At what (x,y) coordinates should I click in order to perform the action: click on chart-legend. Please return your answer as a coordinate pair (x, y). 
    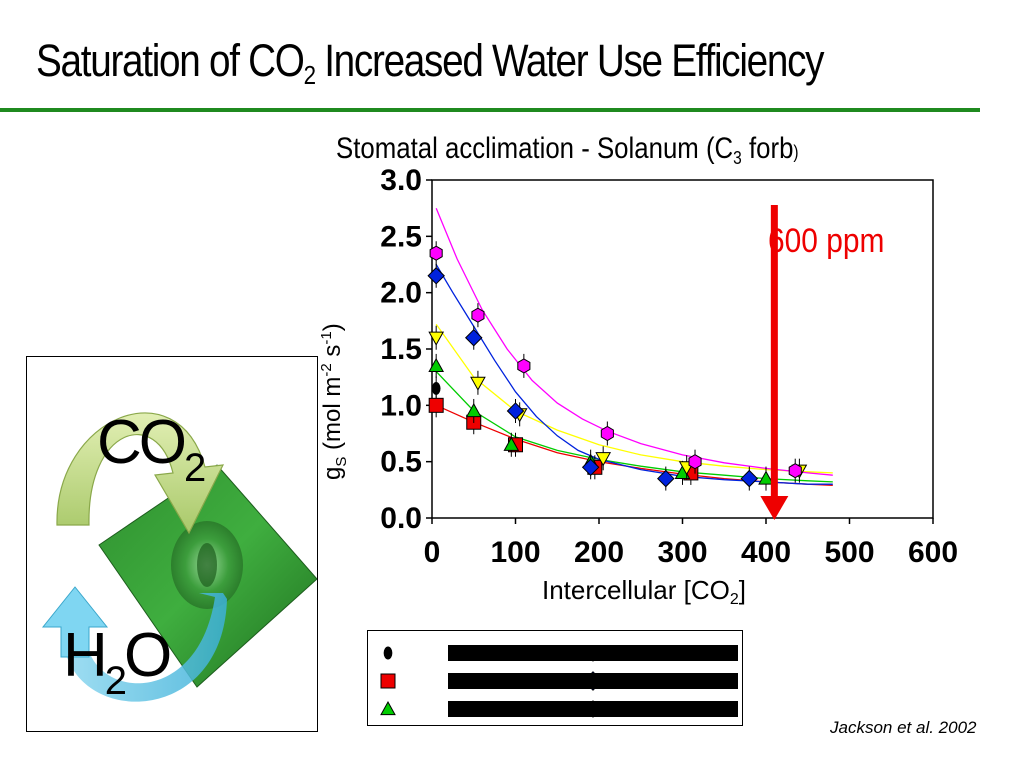
    Looking at the image, I should click on (555, 678).